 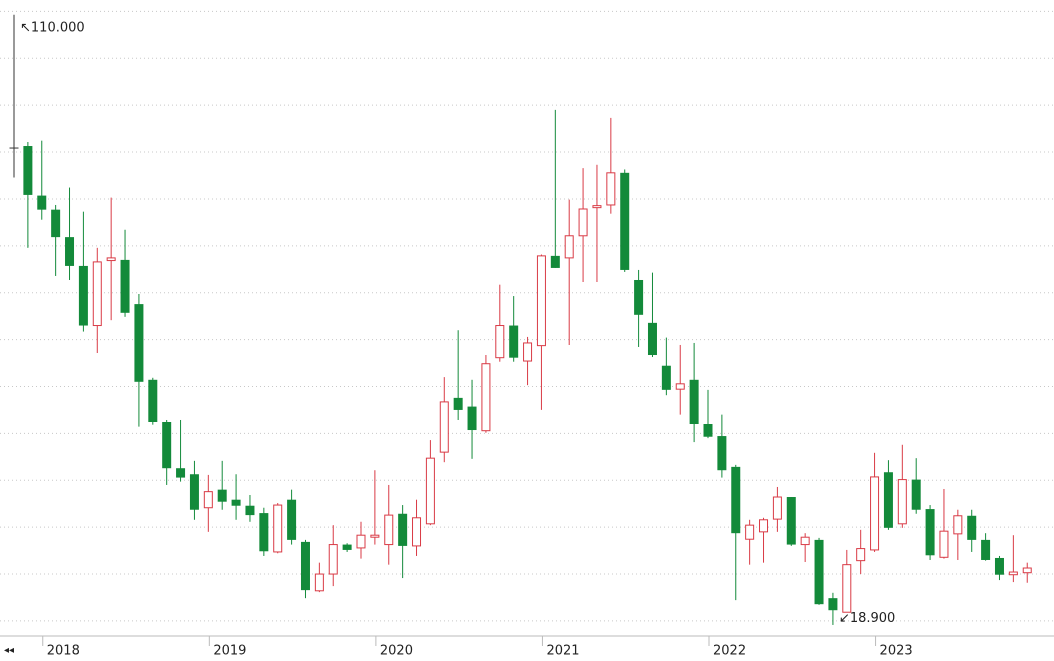 What do you see at coordinates (229, 651) in the screenshot?
I see `x-tick-label: 2019` at bounding box center [229, 651].